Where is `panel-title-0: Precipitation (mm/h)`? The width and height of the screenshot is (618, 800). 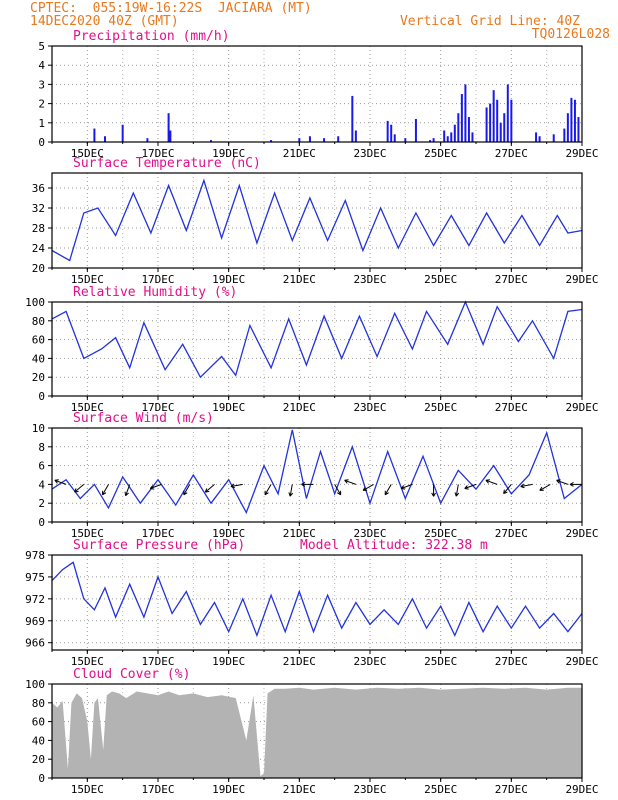 panel-title-0: Precipitation (mm/h) is located at coordinates (151, 36).